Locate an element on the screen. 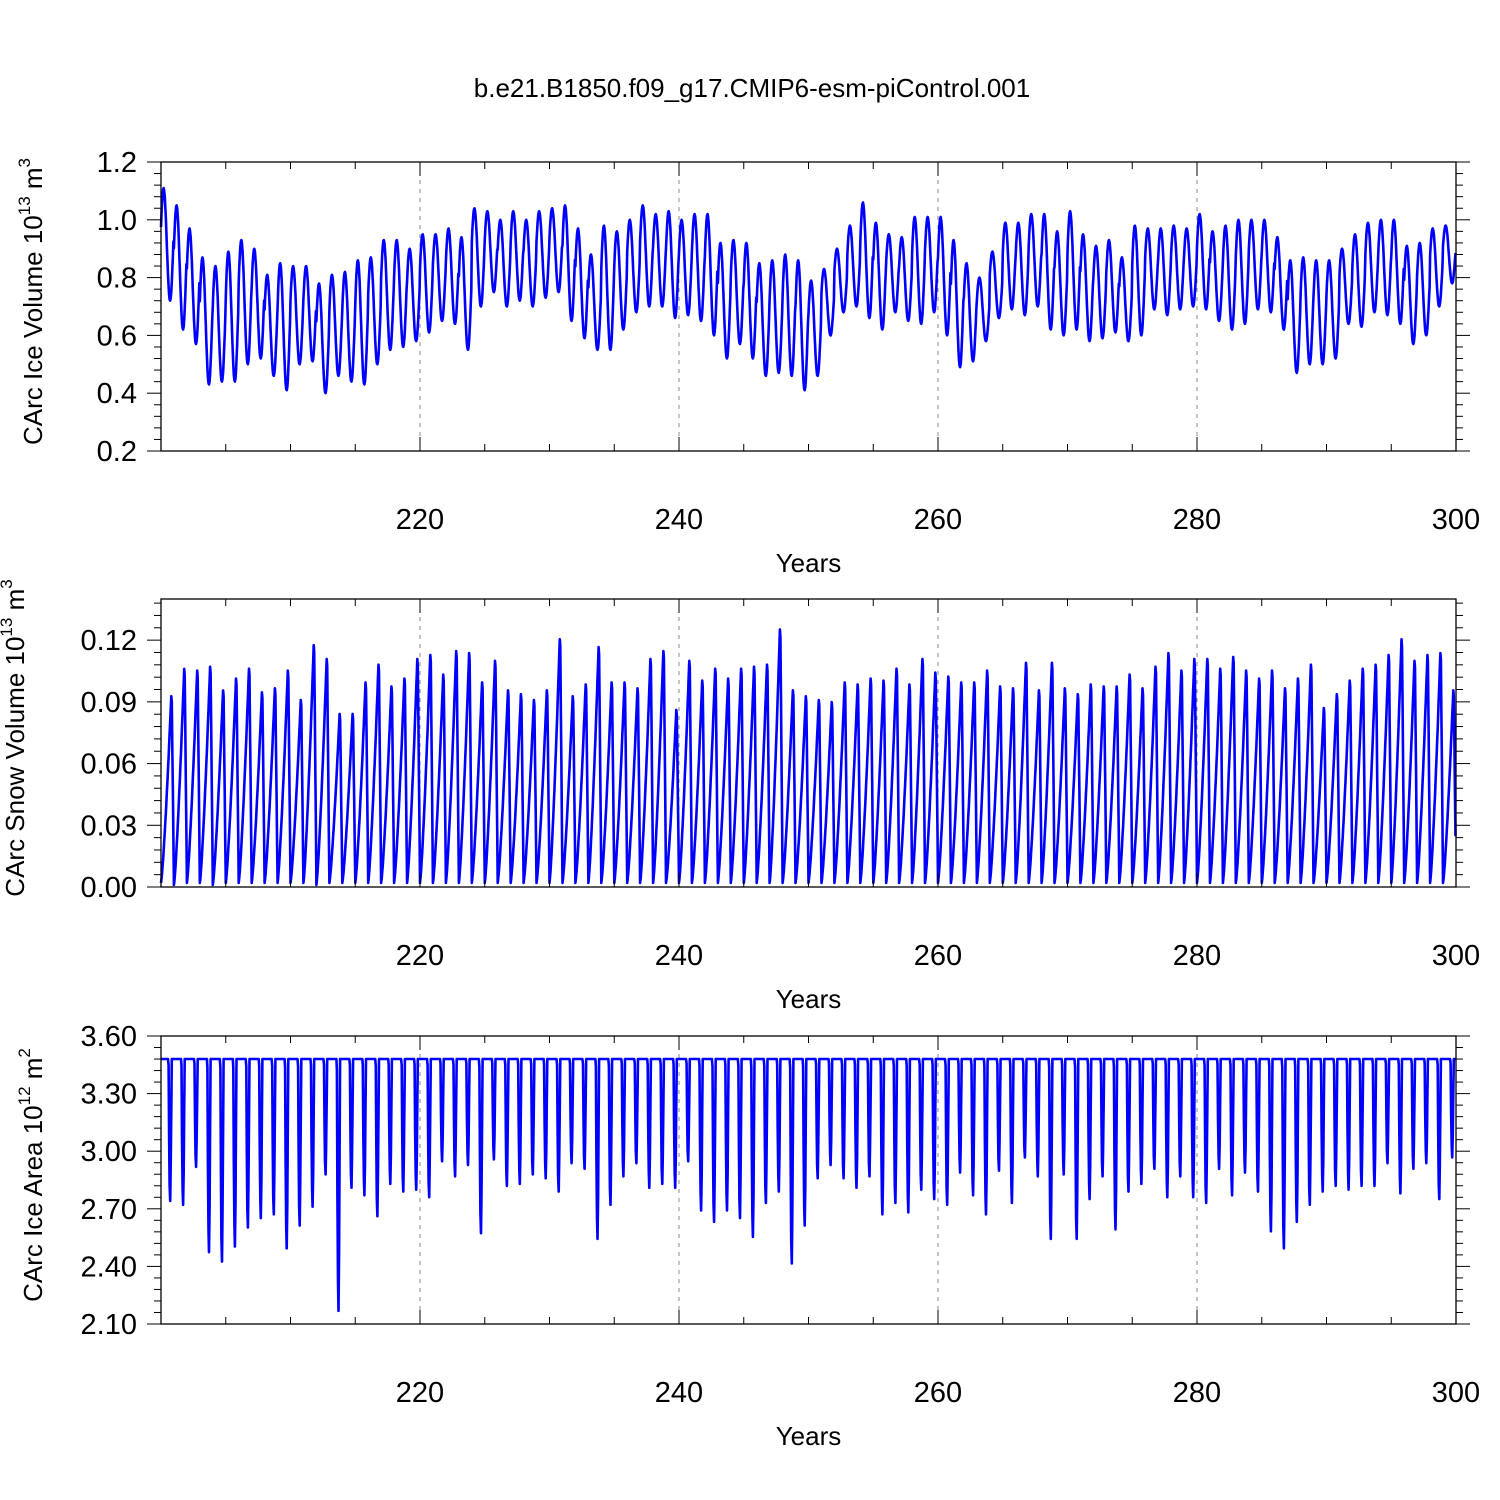  y-tick-label: 2.40 is located at coordinates (109, 1267).